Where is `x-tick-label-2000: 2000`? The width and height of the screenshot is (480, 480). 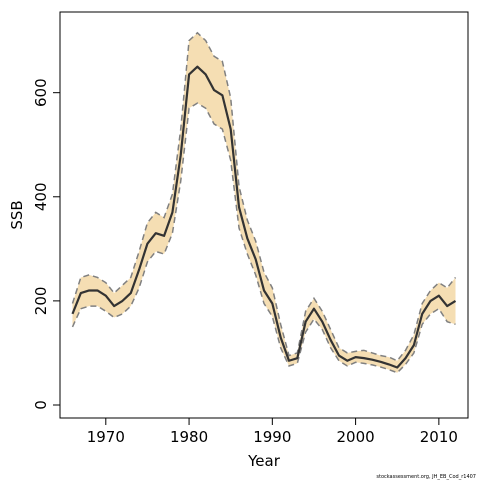 x-tick-label-2000: 2000 is located at coordinates (355, 437).